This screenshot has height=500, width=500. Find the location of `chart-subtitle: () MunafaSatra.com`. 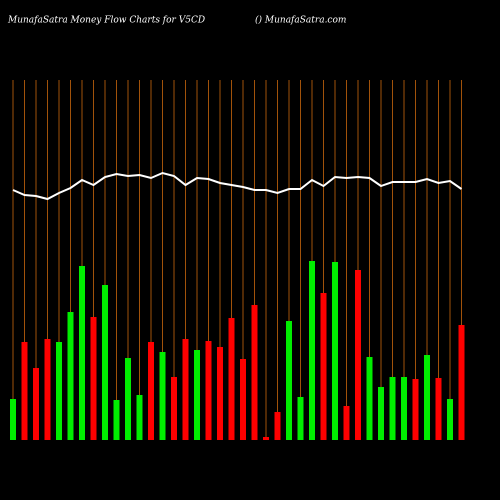

chart-subtitle: () MunafaSatra.com is located at coordinates (300, 20).